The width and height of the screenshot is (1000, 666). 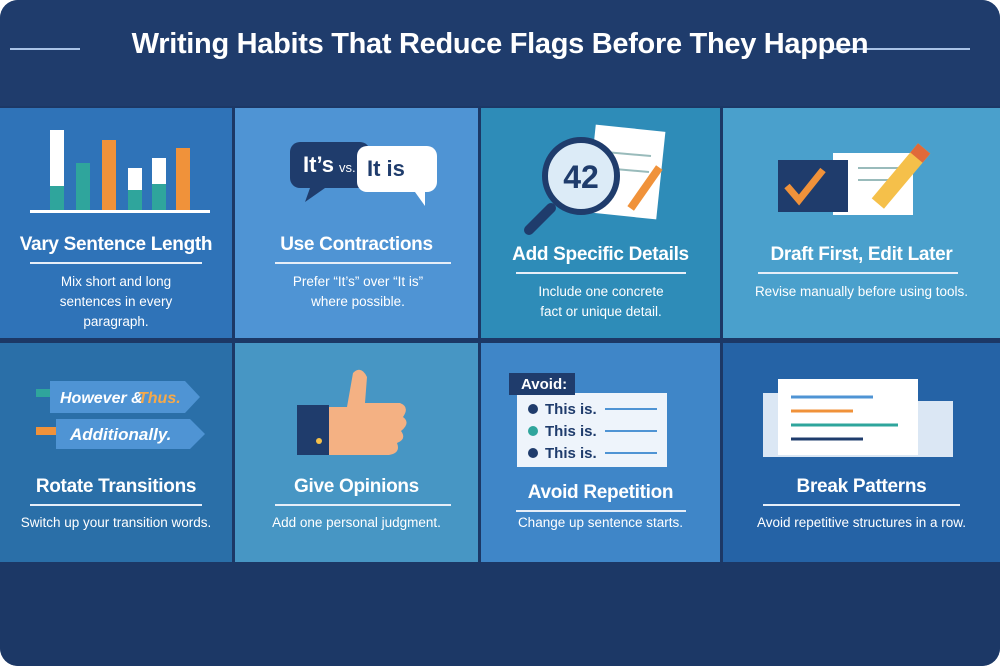 I want to click on card: Give Opinions Add one personal judgment., so click(x=356, y=452).